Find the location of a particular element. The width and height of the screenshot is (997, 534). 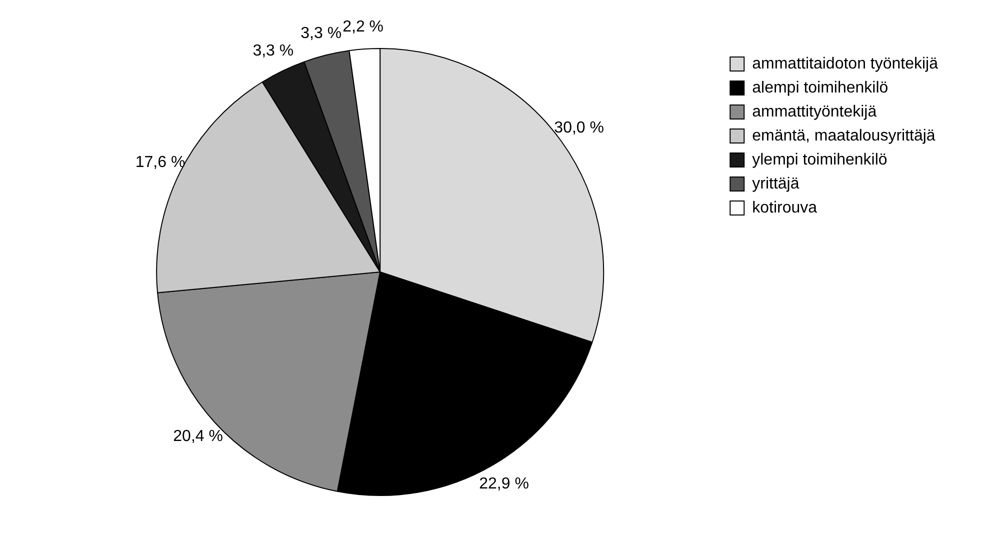

legend-label: ylempi toimihenkilö is located at coordinates (820, 159).